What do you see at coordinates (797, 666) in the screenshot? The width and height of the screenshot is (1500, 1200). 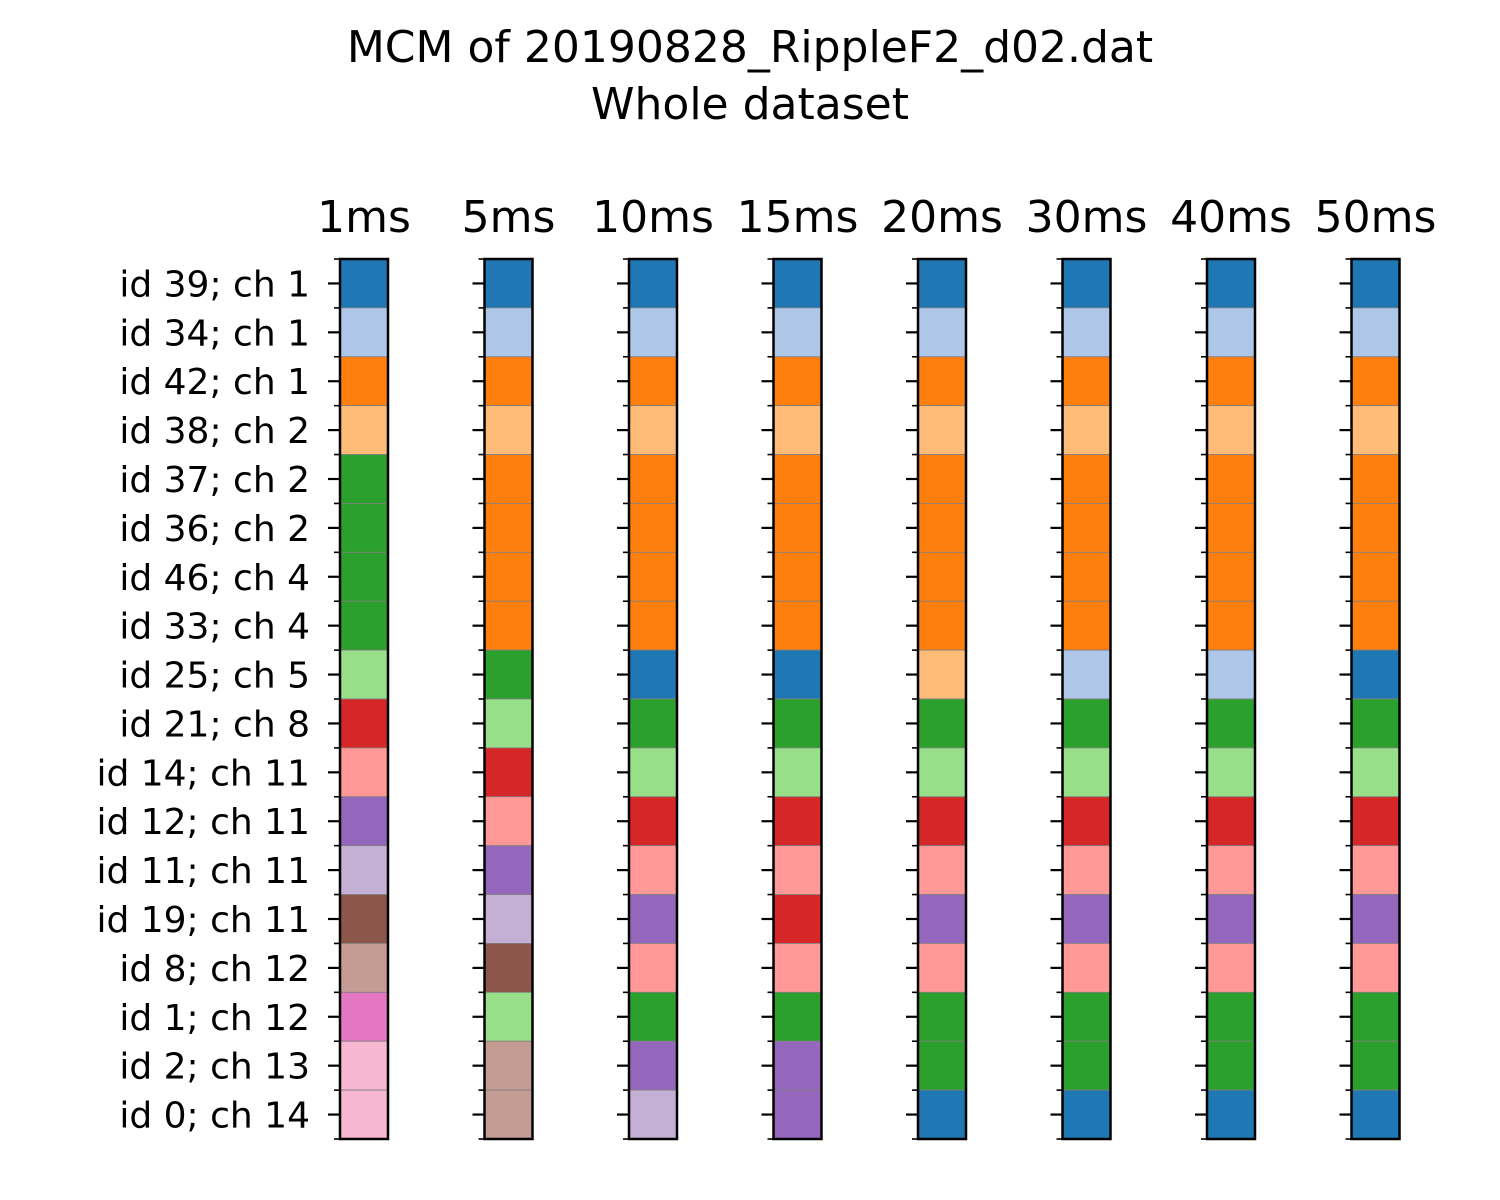 I see `panel-15ms: 15ms` at bounding box center [797, 666].